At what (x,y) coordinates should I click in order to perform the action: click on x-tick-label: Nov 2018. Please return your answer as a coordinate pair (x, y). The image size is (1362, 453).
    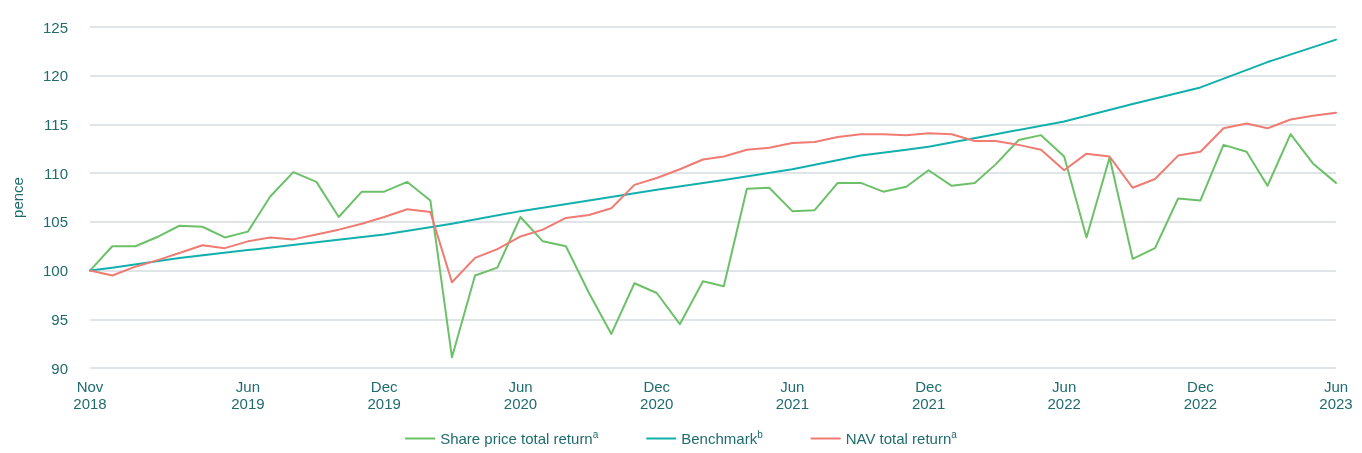
    Looking at the image, I should click on (90, 395).